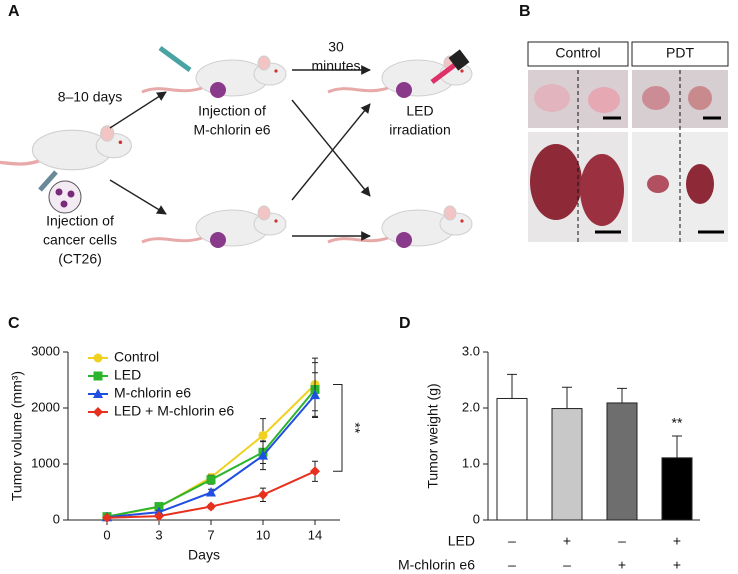 The image size is (738, 574). I want to click on x-tick-label: 14, so click(315, 534).